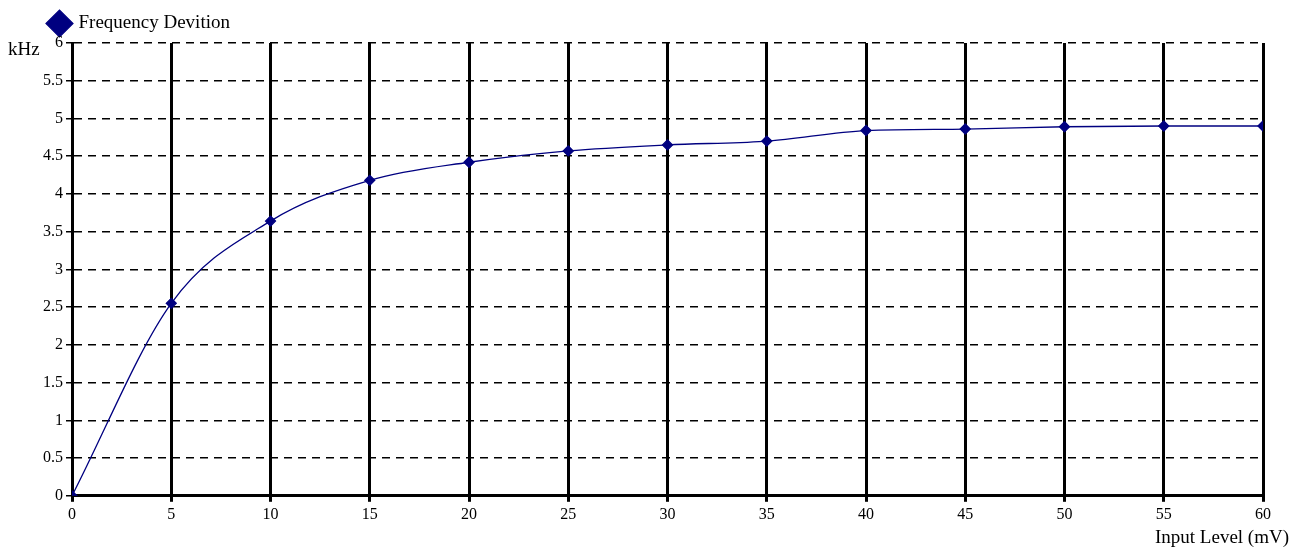  What do you see at coordinates (667, 513) in the screenshot?
I see `x-tick-label: 30` at bounding box center [667, 513].